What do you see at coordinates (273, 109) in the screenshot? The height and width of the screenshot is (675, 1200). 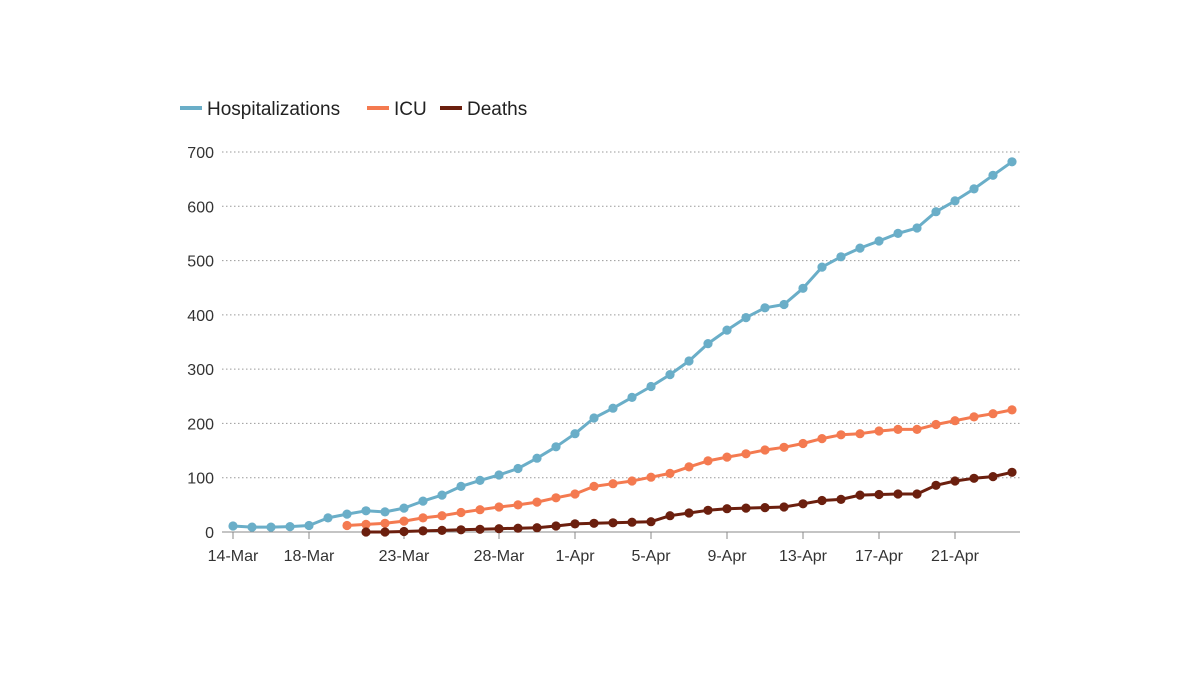 I see `legend-label: Hospitalizations` at bounding box center [273, 109].